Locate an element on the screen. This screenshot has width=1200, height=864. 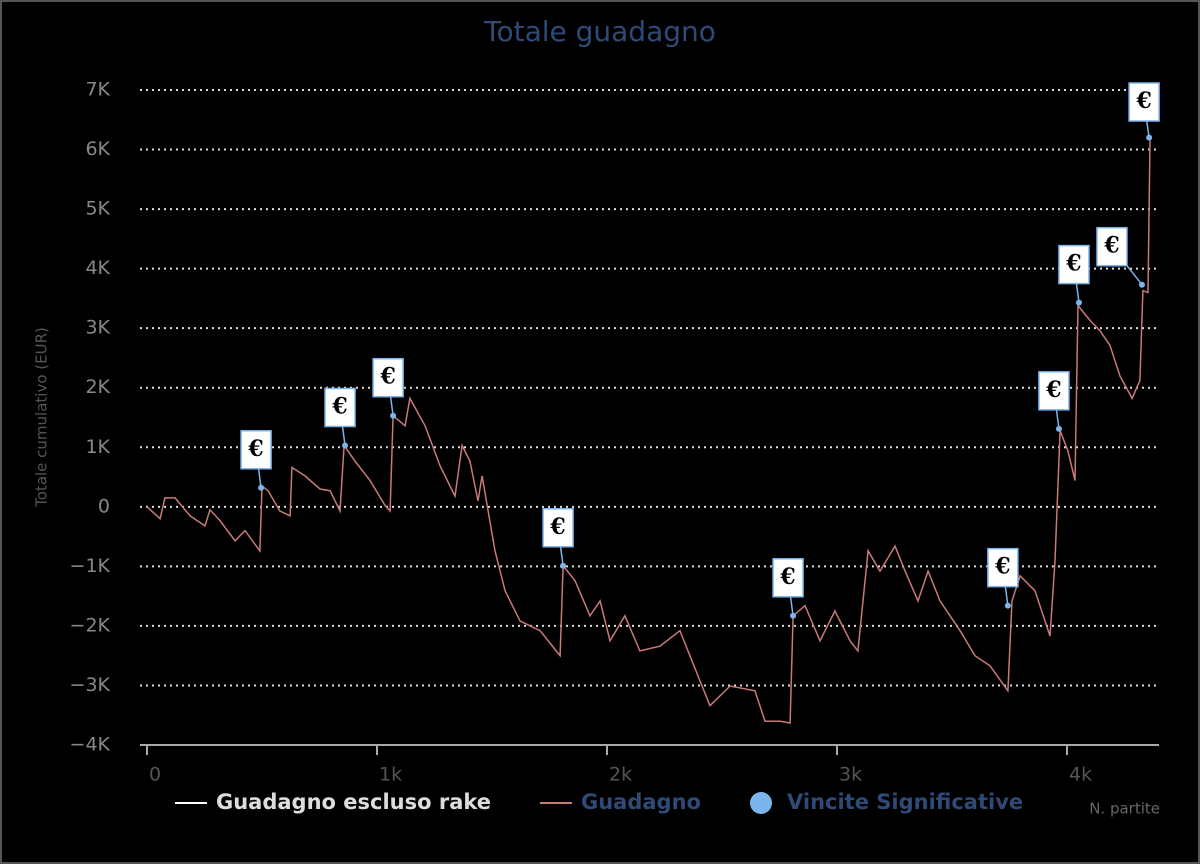
legend-label: Guadagno is located at coordinates (641, 802).